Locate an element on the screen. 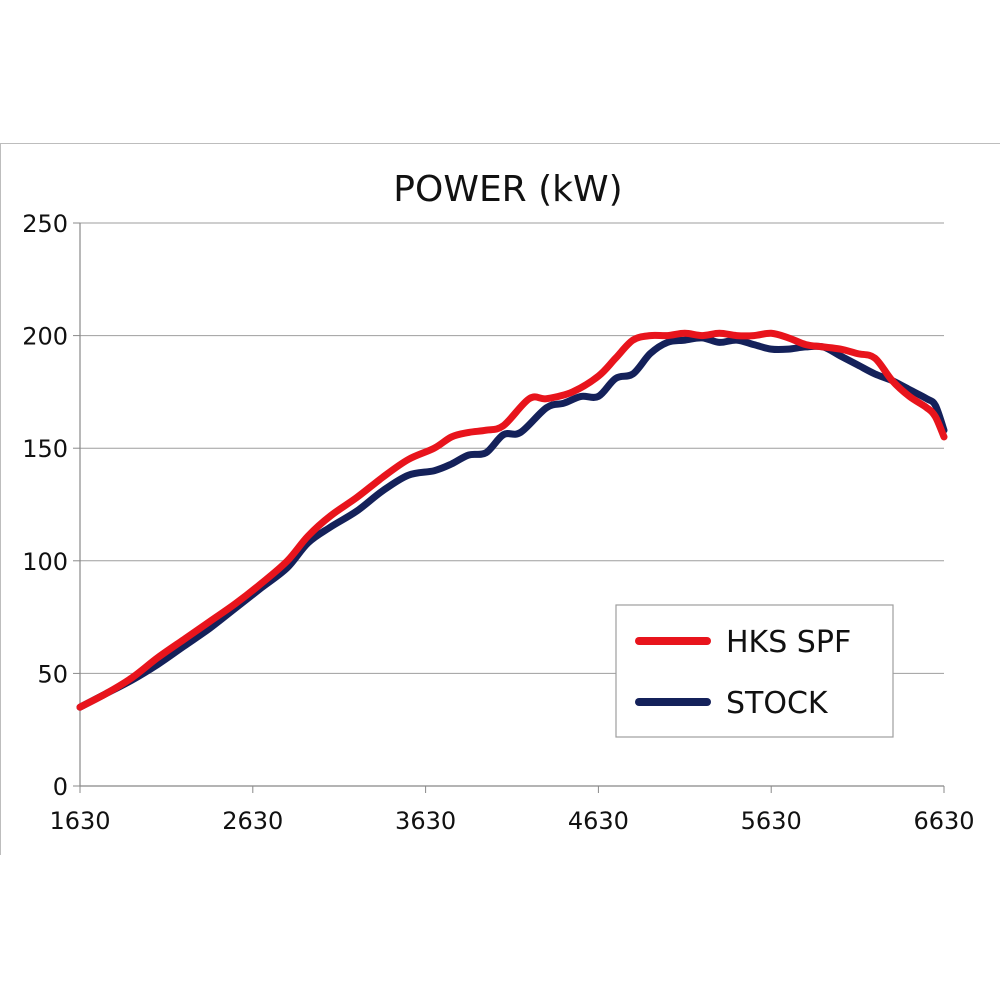 This screenshot has width=1000, height=1000. y-tick-label: 200 is located at coordinates (45, 337).